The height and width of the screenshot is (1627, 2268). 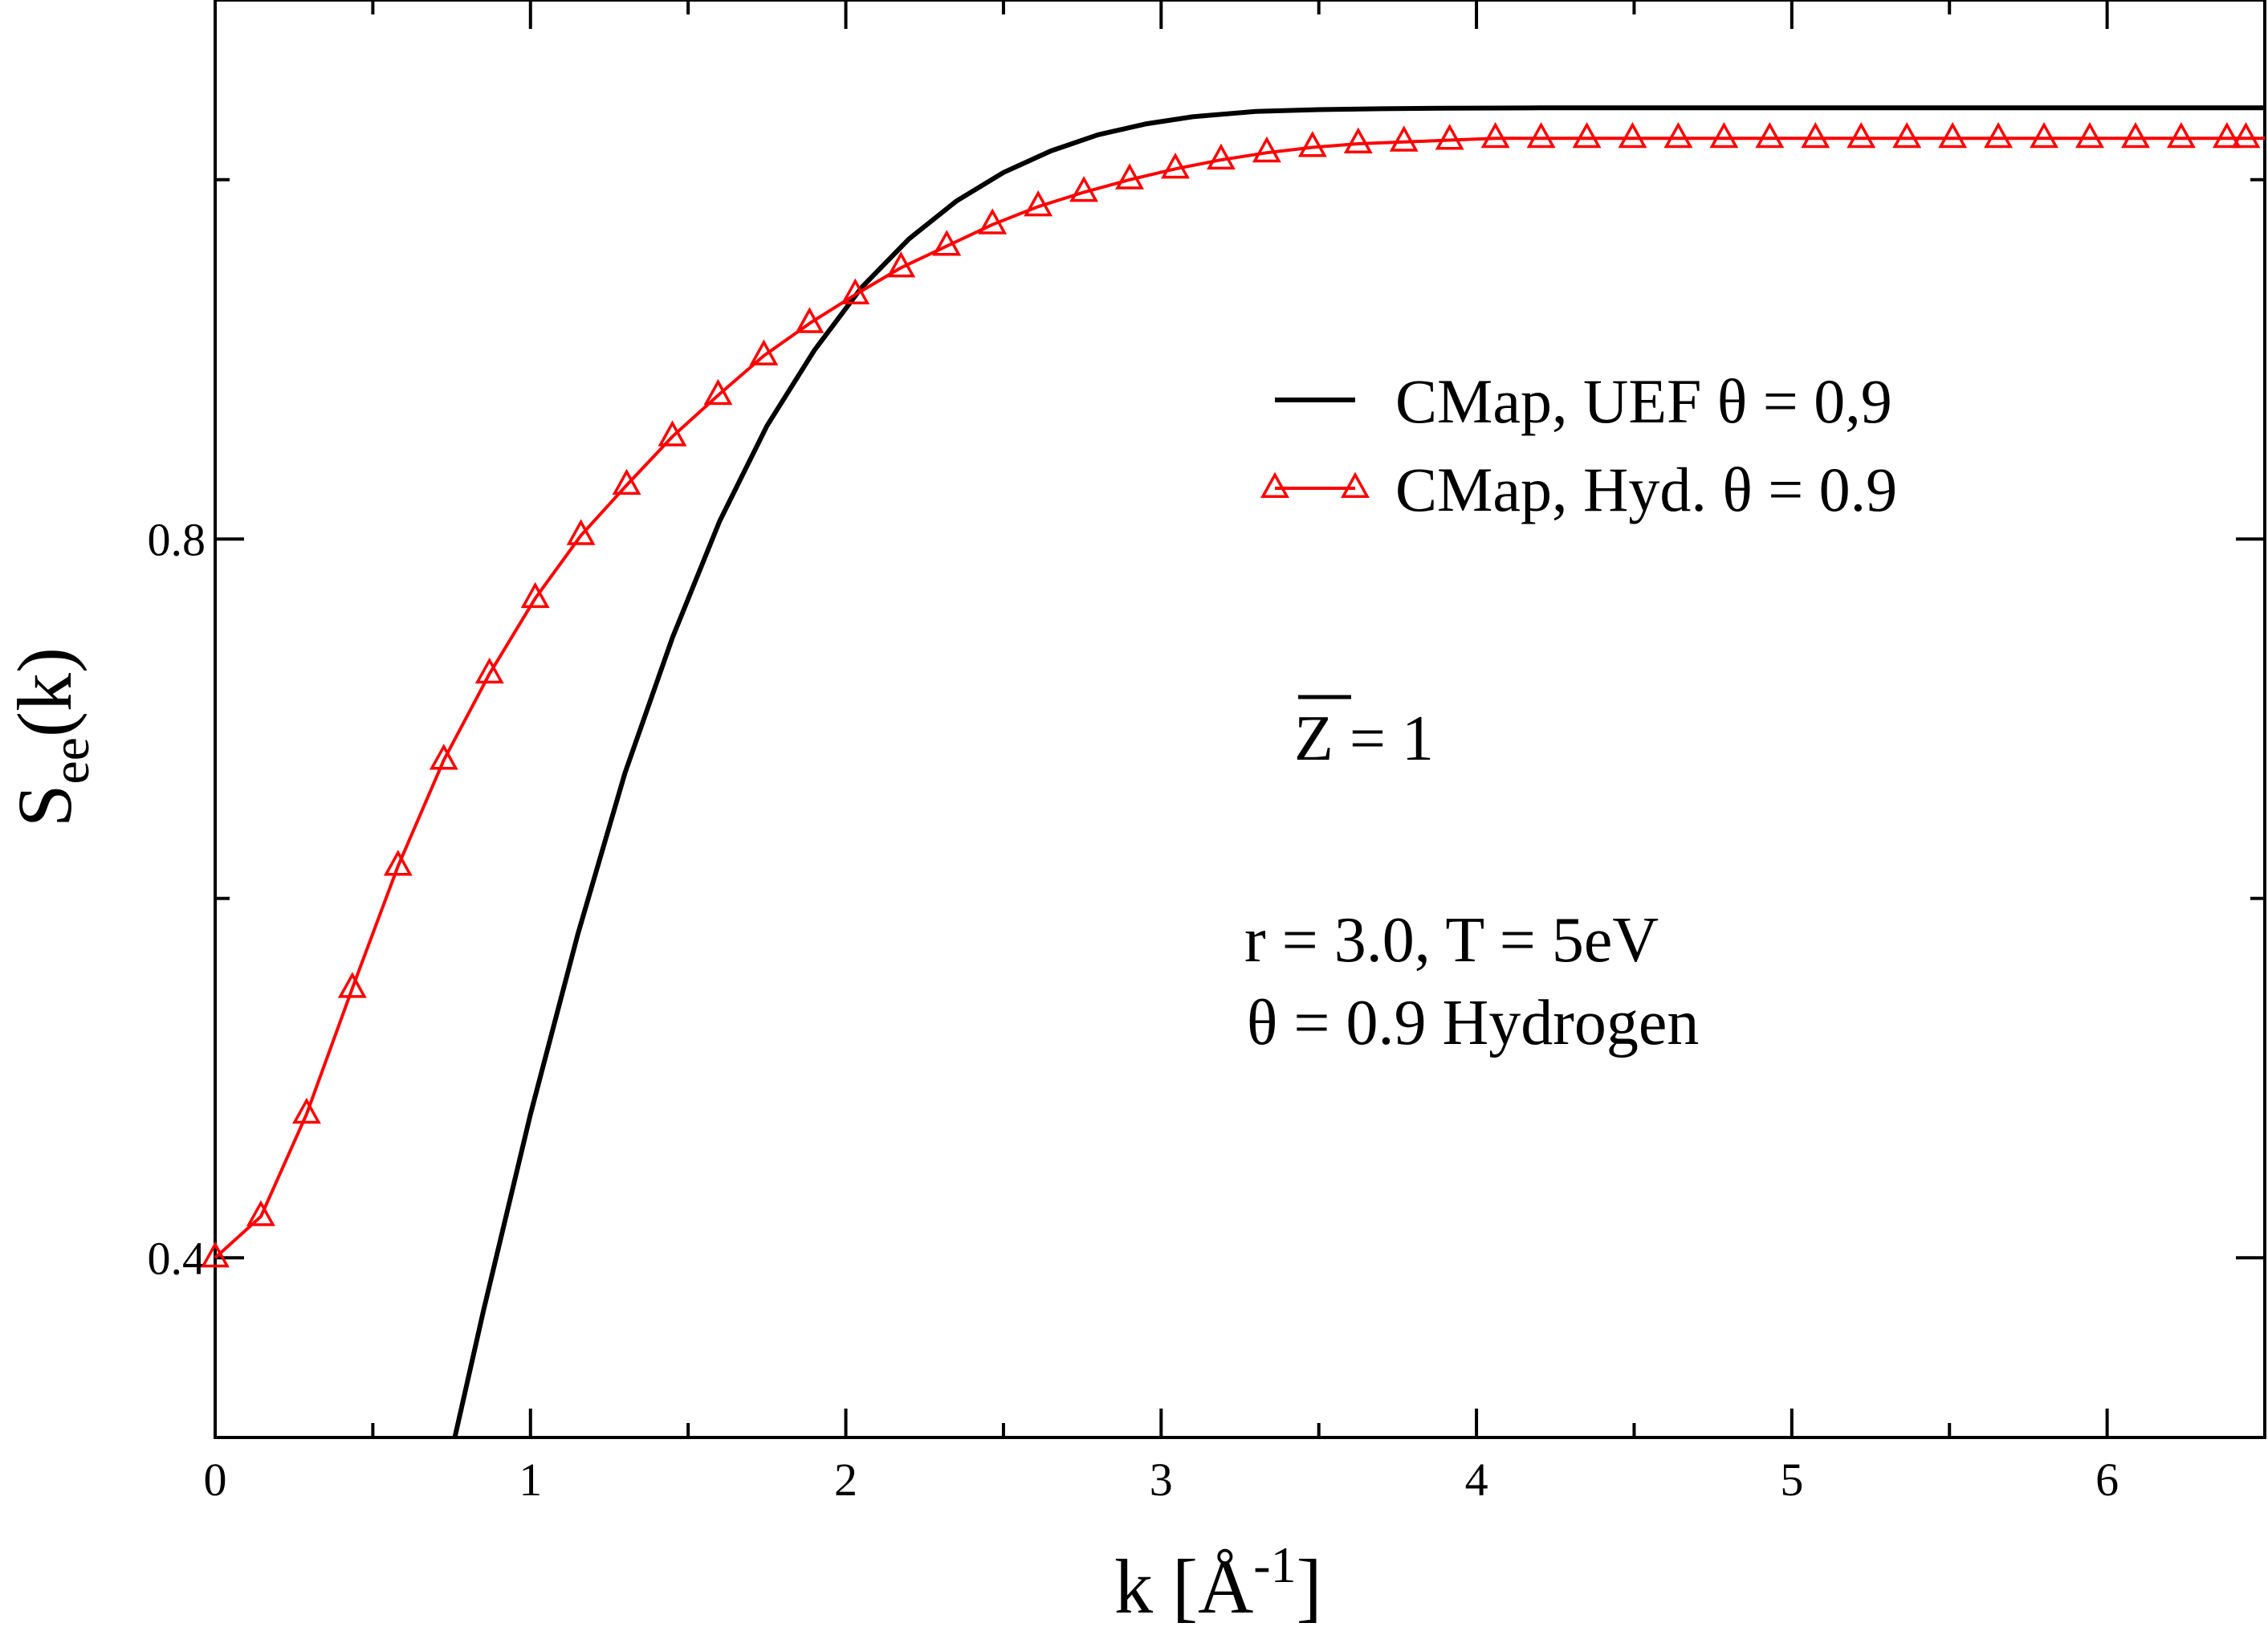 I want to click on legend-swatch-hyd, so click(x=1315, y=485).